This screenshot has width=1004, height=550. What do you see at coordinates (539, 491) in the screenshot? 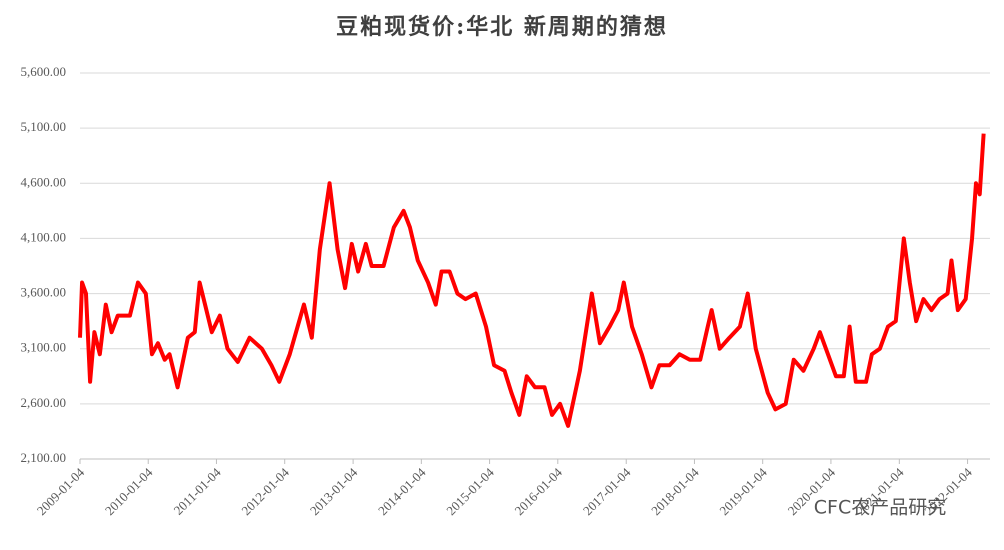
I see `x-tick-label: 2016-01-04` at bounding box center [539, 491].